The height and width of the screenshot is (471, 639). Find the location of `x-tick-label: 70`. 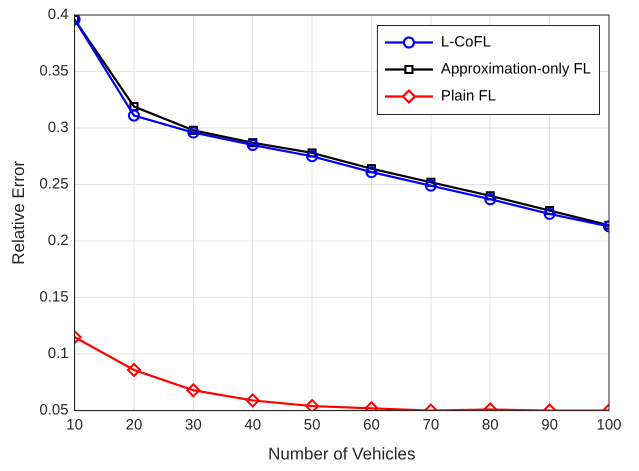

x-tick-label: 70 is located at coordinates (431, 425).